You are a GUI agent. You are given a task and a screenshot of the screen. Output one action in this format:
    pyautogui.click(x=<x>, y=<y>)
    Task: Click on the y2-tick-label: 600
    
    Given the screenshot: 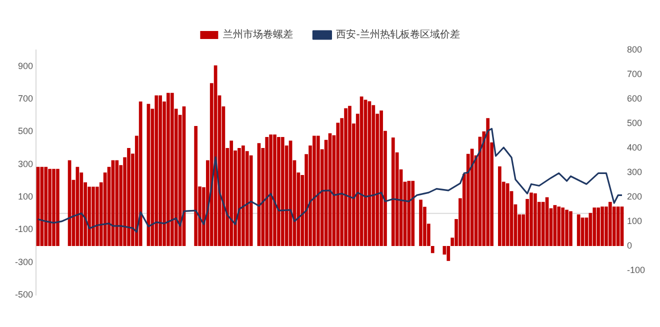 What is the action you would take?
    pyautogui.click(x=634, y=98)
    